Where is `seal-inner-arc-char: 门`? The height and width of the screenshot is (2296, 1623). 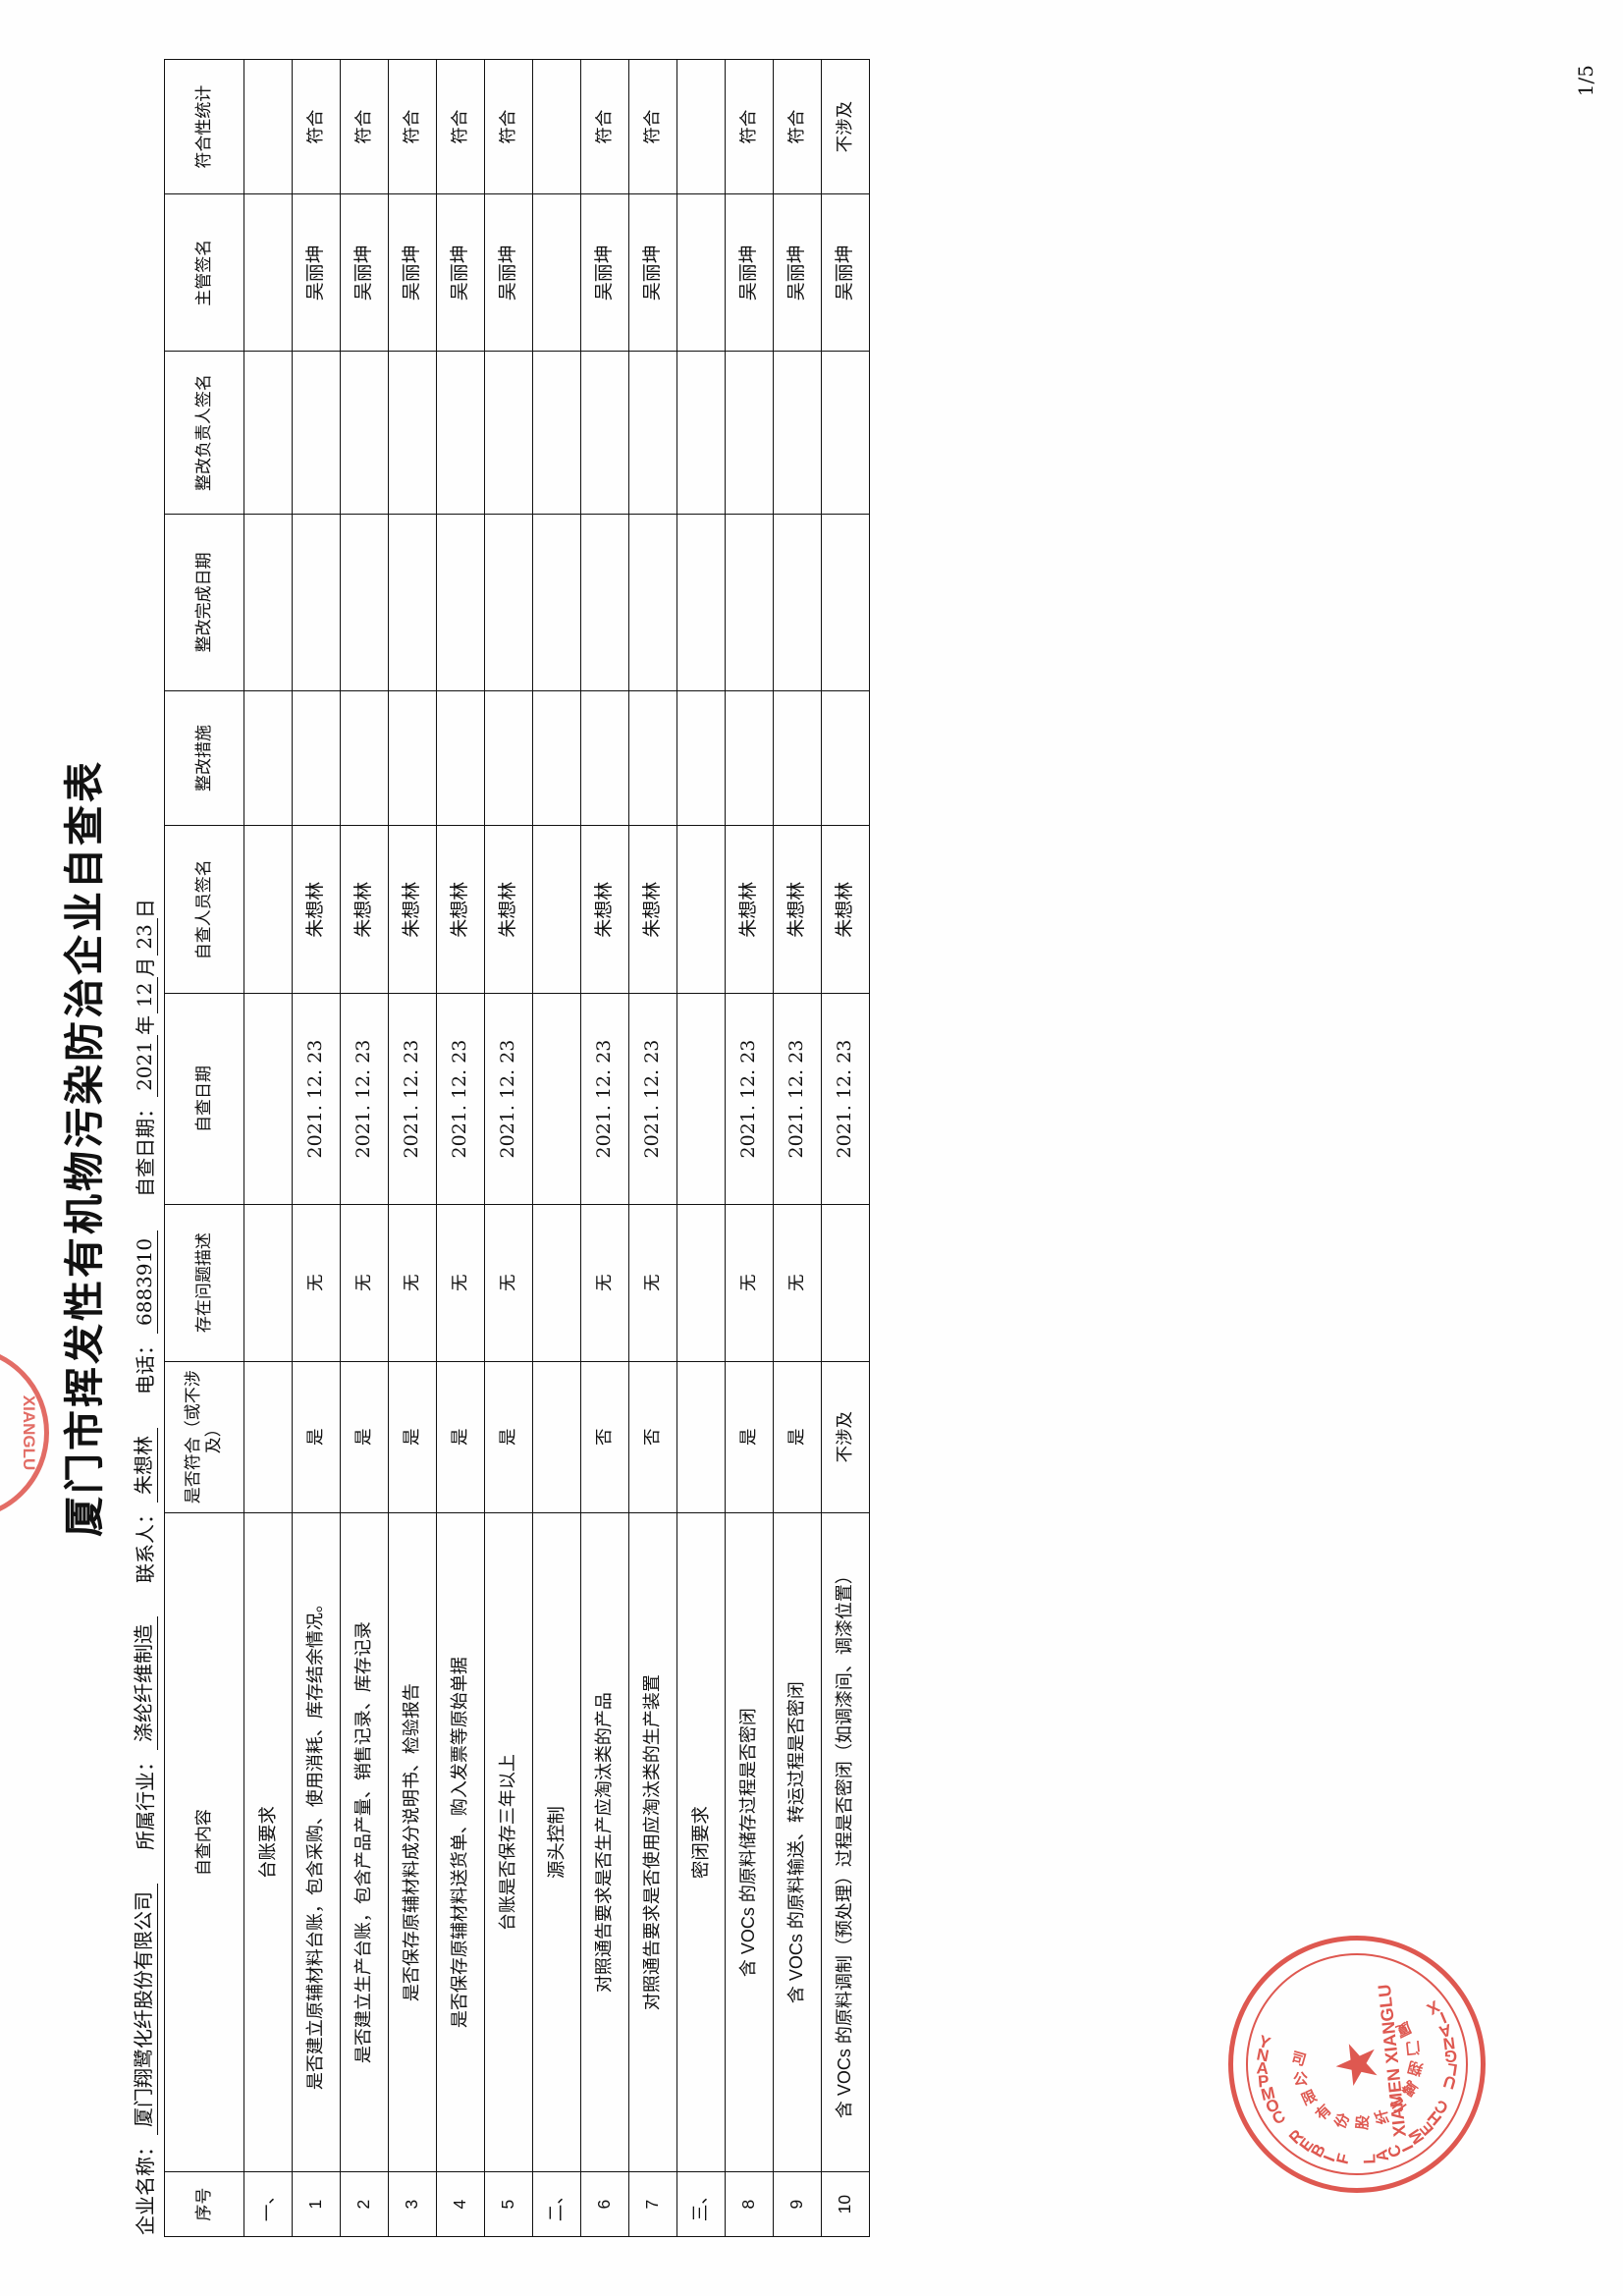 seal-inner-arc-char: 门 is located at coordinates (1413, 2047).